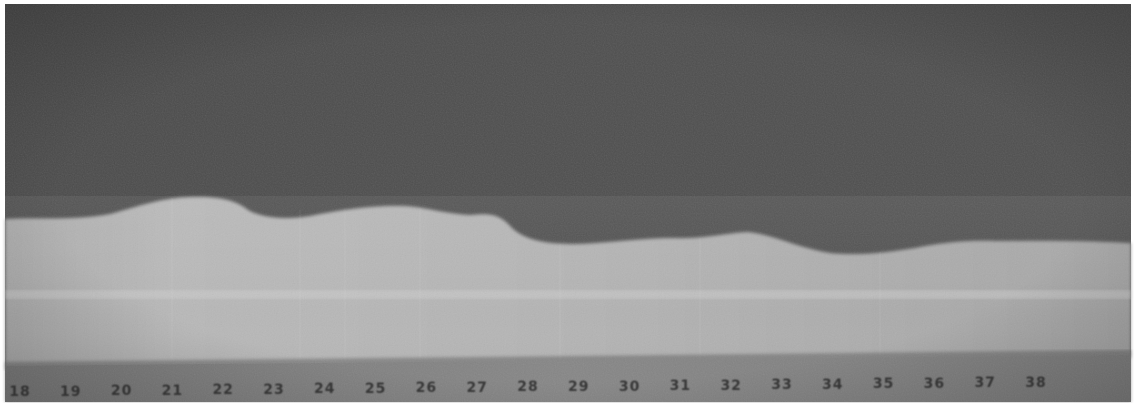  Describe the element at coordinates (71, 392) in the screenshot. I see `scale-number: 19` at that location.